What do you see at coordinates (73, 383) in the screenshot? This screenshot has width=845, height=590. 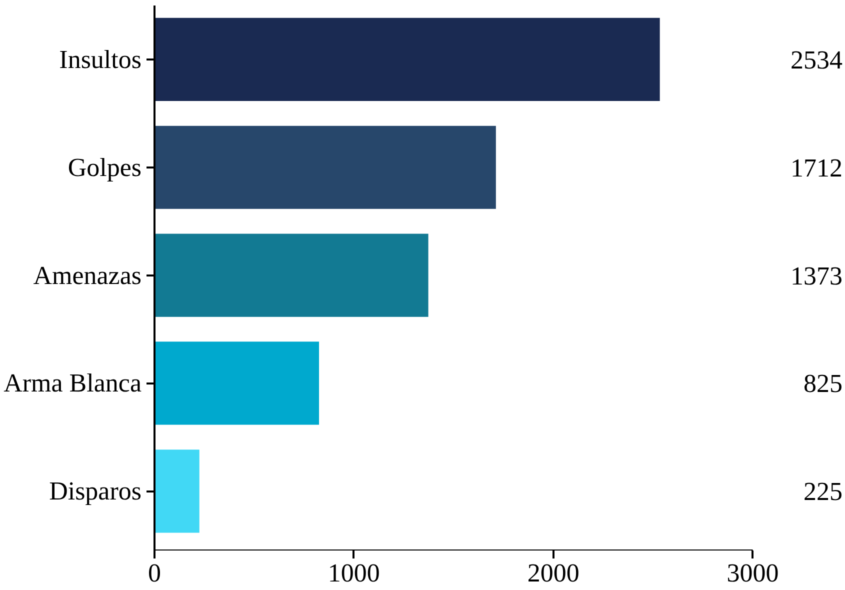 I see `y-tick-label: Arma Blanca` at bounding box center [73, 383].